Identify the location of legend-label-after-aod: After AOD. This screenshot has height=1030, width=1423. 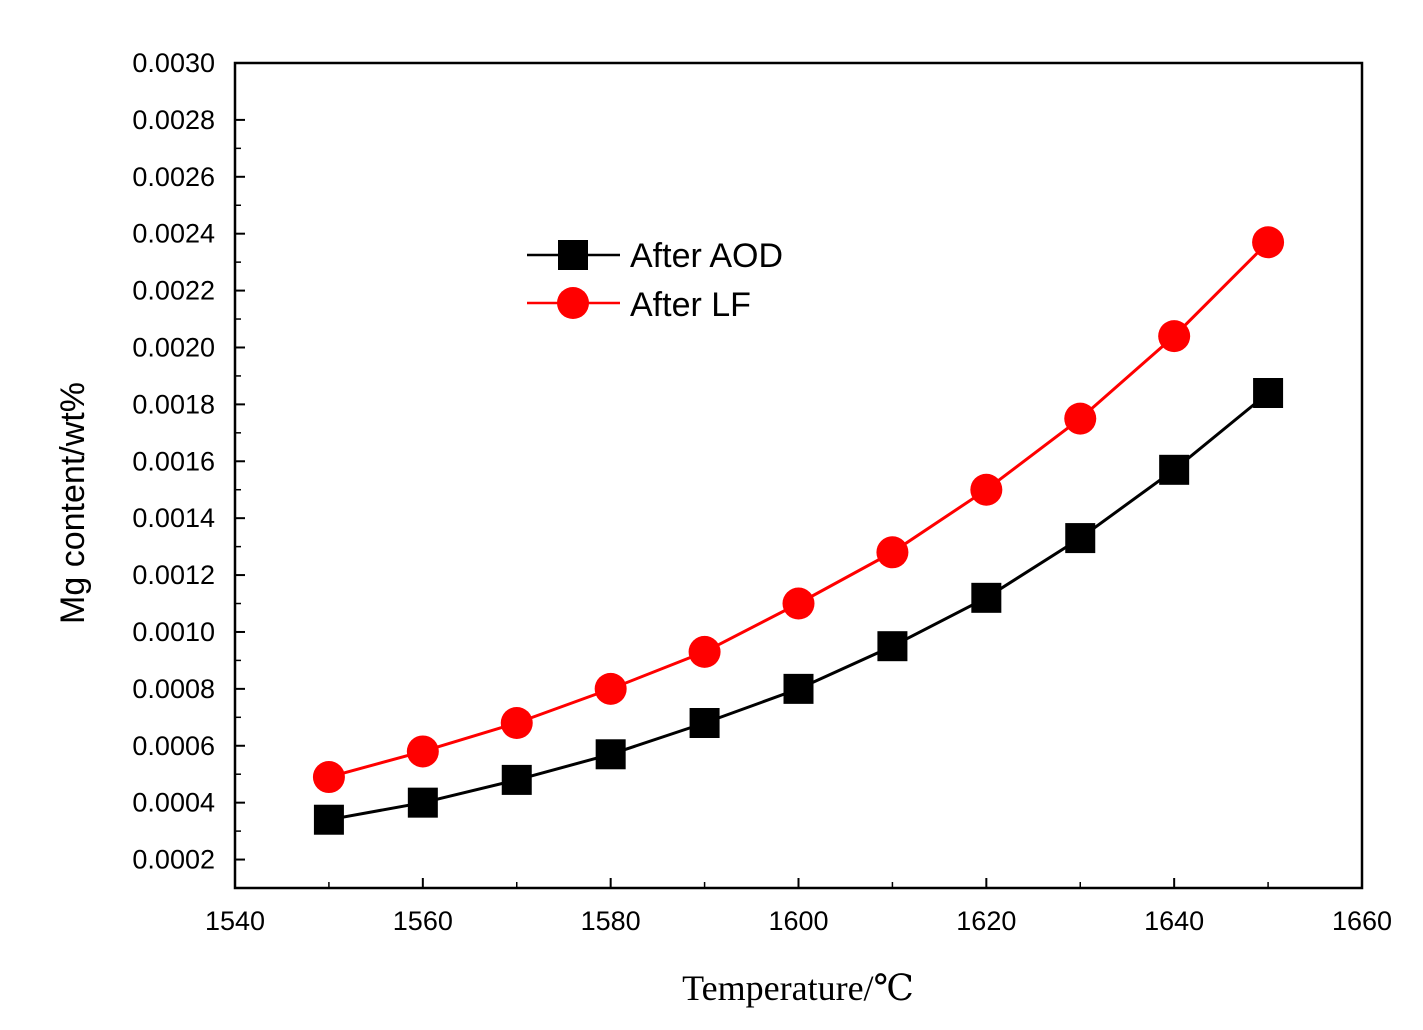
(706, 256).